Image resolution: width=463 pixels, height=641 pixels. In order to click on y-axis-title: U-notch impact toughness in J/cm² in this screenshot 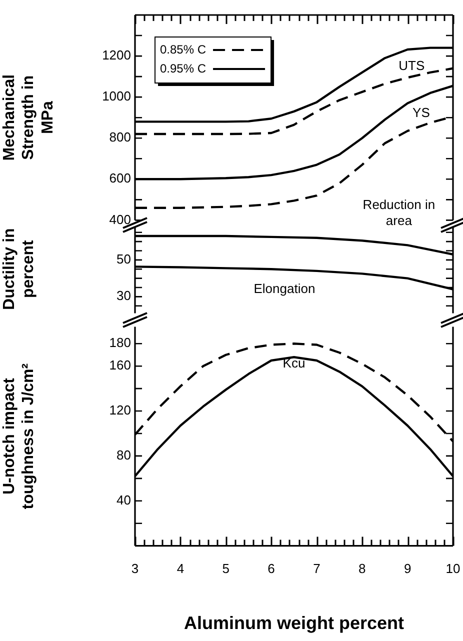, I will do `click(19, 436)`.